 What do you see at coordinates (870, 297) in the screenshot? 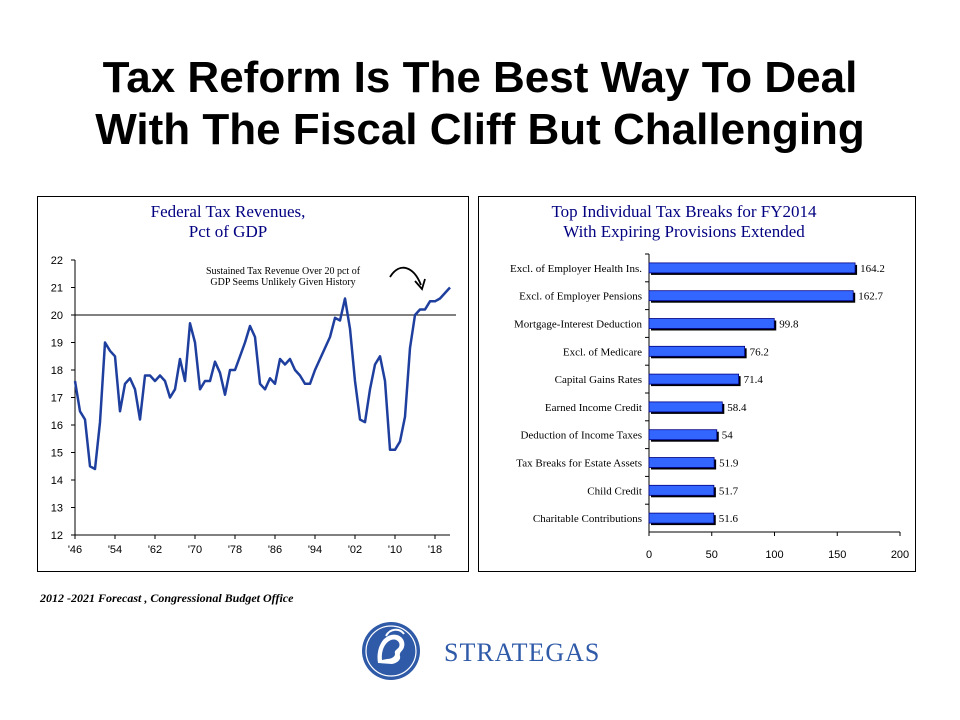
I see `bar-value-label: 162.7` at bounding box center [870, 297].